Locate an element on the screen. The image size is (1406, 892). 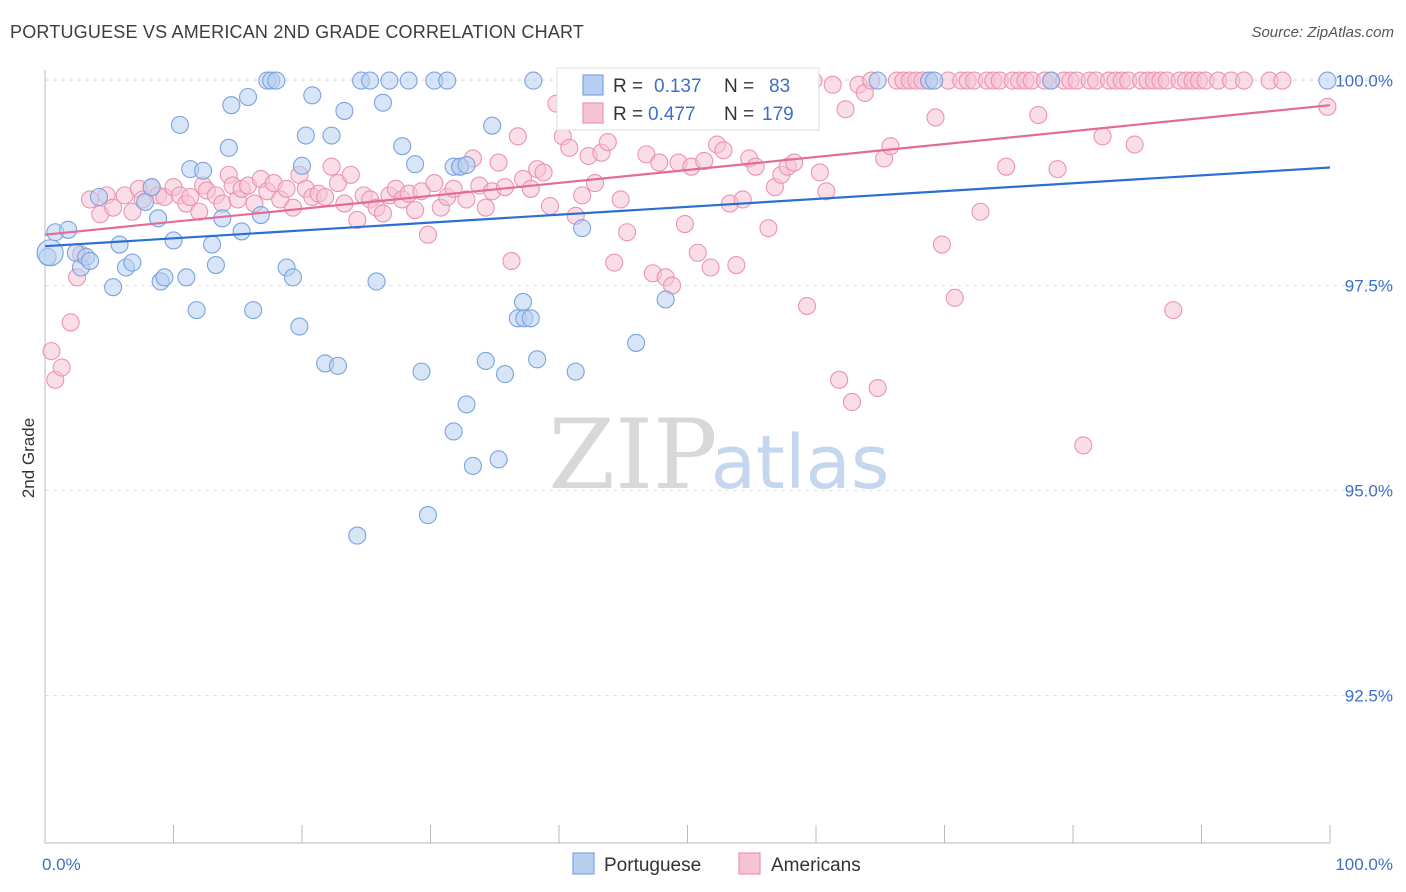
x-tick-labels: 0.0% 100.0% is located at coordinates (717, 864).